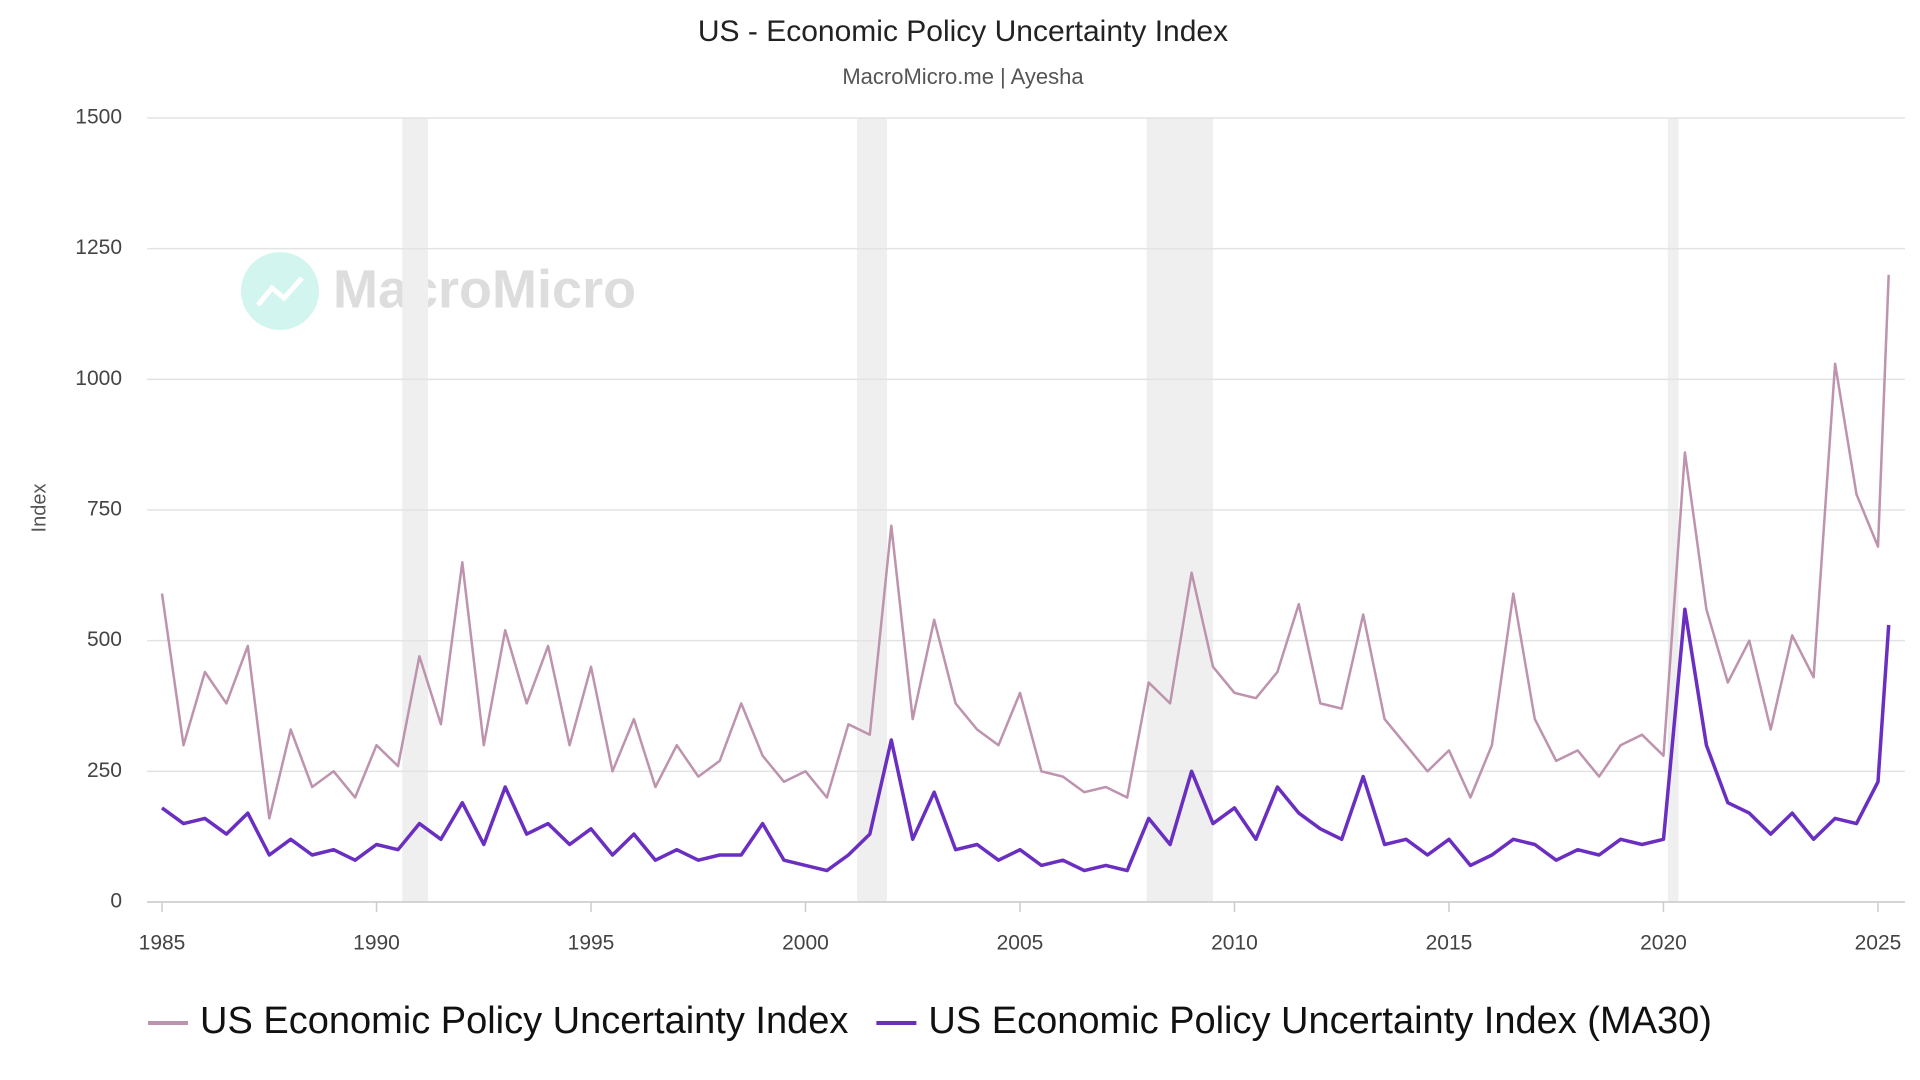 This screenshot has height=1080, width=1920. I want to click on chart-title: US - Economic Policy Uncertainty Index, so click(963, 31).